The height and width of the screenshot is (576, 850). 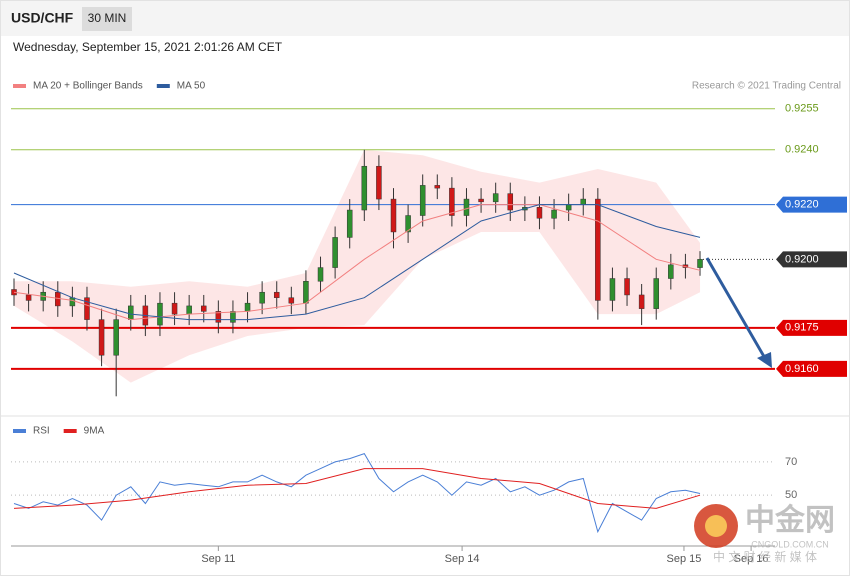 What do you see at coordinates (764, 360) in the screenshot?
I see `arrow-head` at bounding box center [764, 360].